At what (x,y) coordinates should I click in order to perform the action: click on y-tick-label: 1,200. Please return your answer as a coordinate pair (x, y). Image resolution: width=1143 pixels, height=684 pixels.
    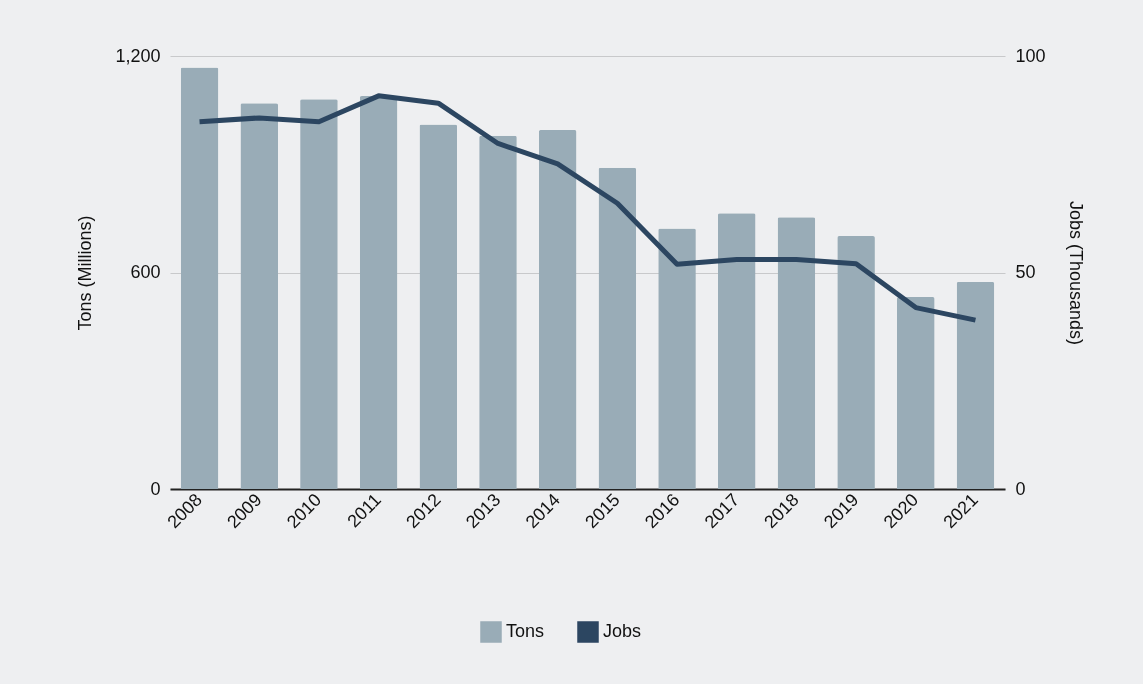
    Looking at the image, I should click on (138, 55).